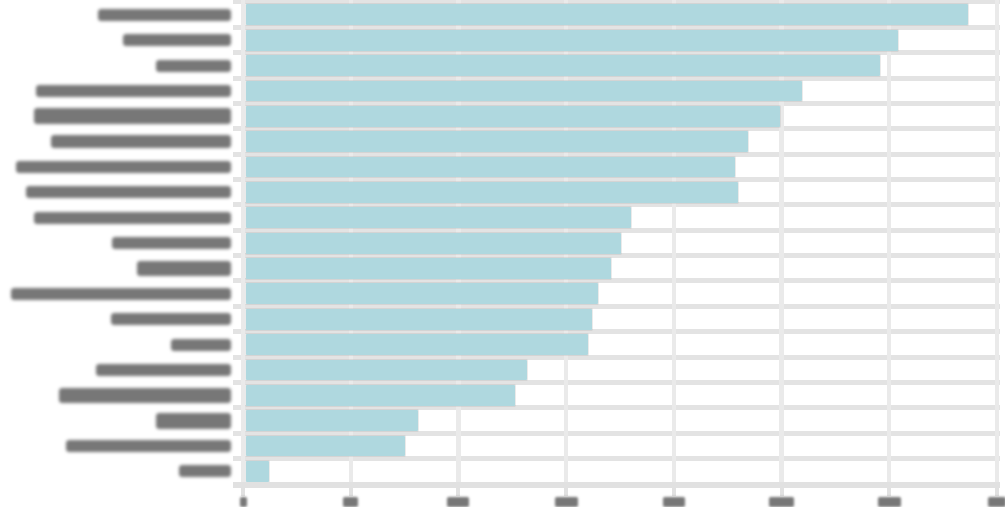 This screenshot has height=507, width=1005. Describe the element at coordinates (616, 485) in the screenshot. I see `x-axis-line` at that location.